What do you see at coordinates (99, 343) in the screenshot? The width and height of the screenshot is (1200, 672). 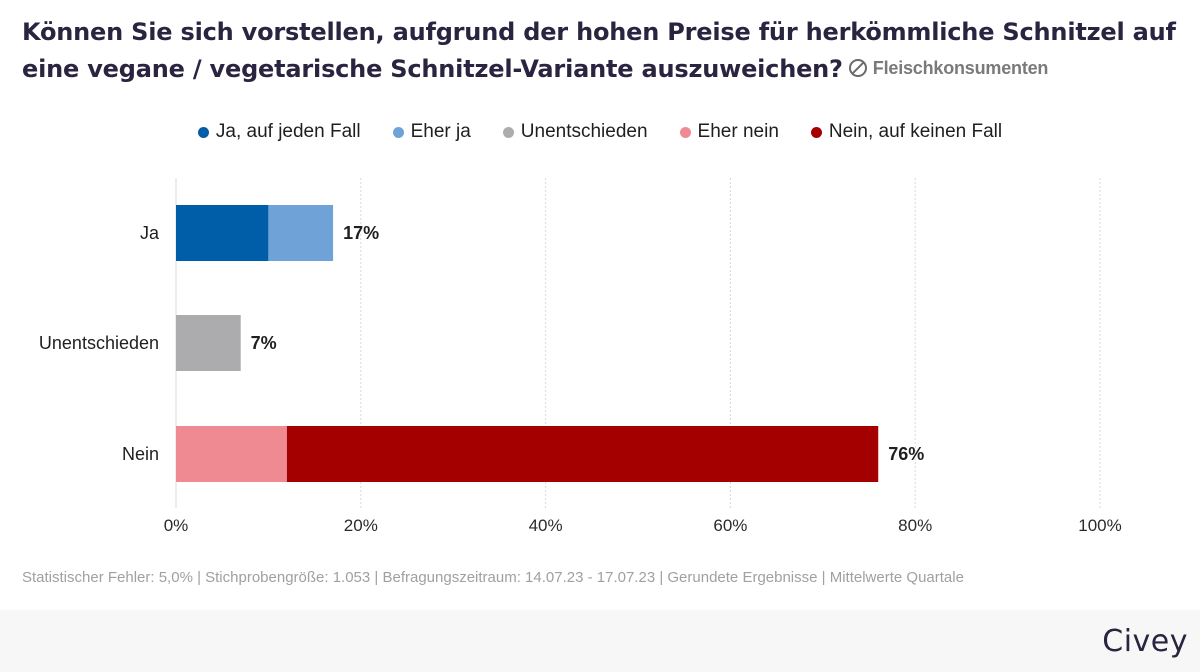 I see `category-label: Unentschieden` at bounding box center [99, 343].